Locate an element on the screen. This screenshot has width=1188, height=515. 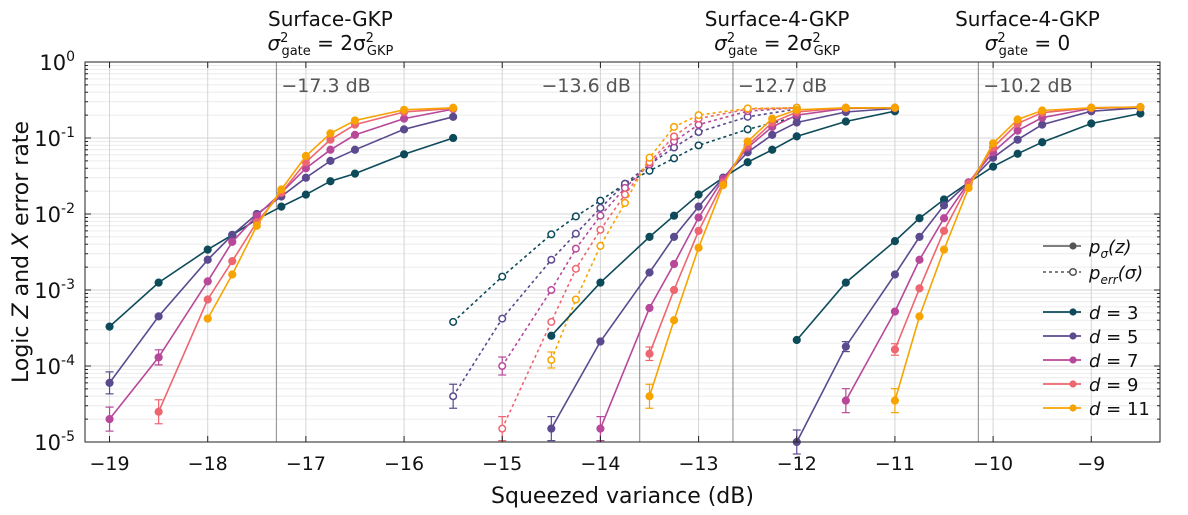
y-tick-label: 10⁻² is located at coordinates (54, 214).